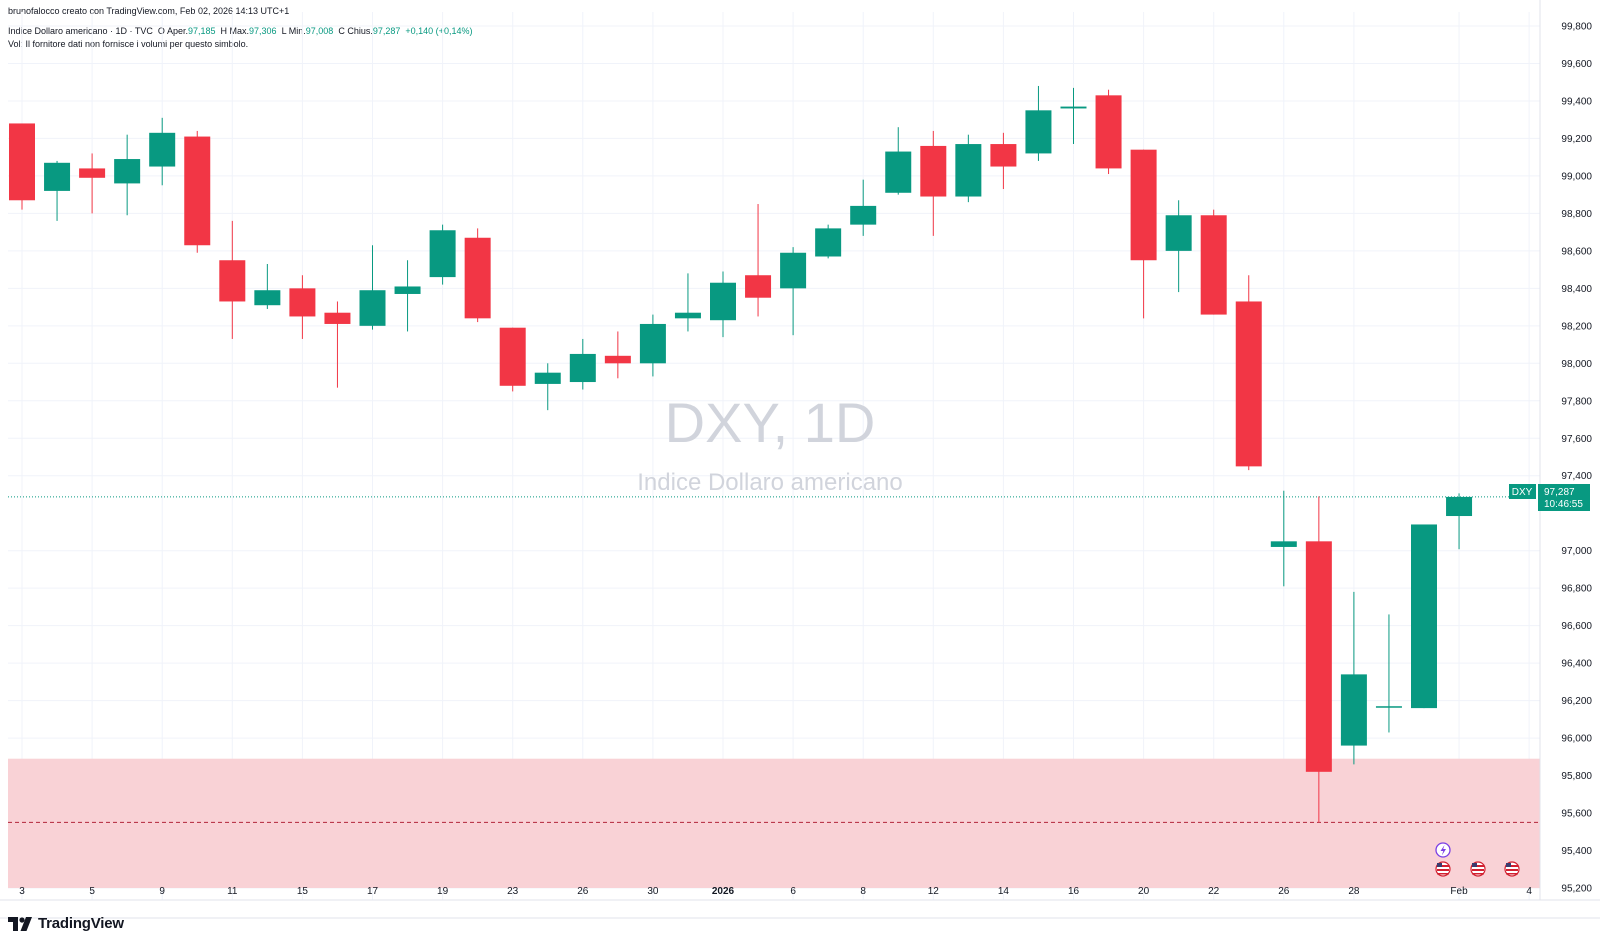 The height and width of the screenshot is (949, 1600). I want to click on zone-rect, so click(774, 823).